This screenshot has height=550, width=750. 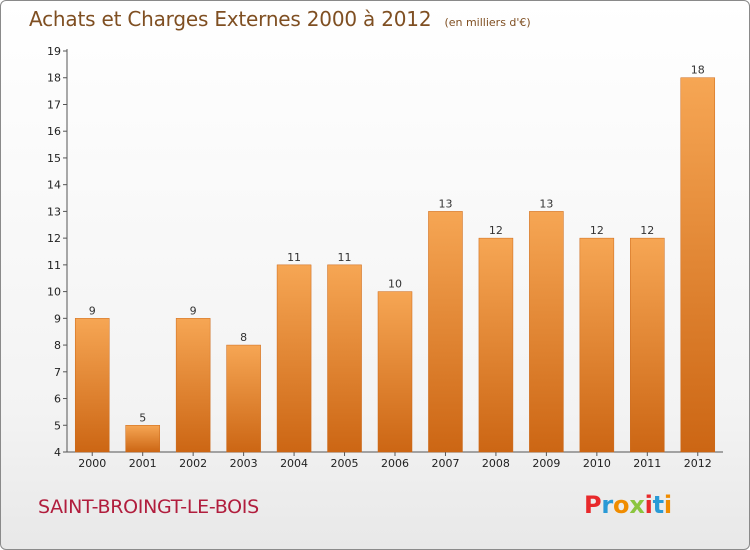 What do you see at coordinates (193, 385) in the screenshot?
I see `bar-2002` at bounding box center [193, 385].